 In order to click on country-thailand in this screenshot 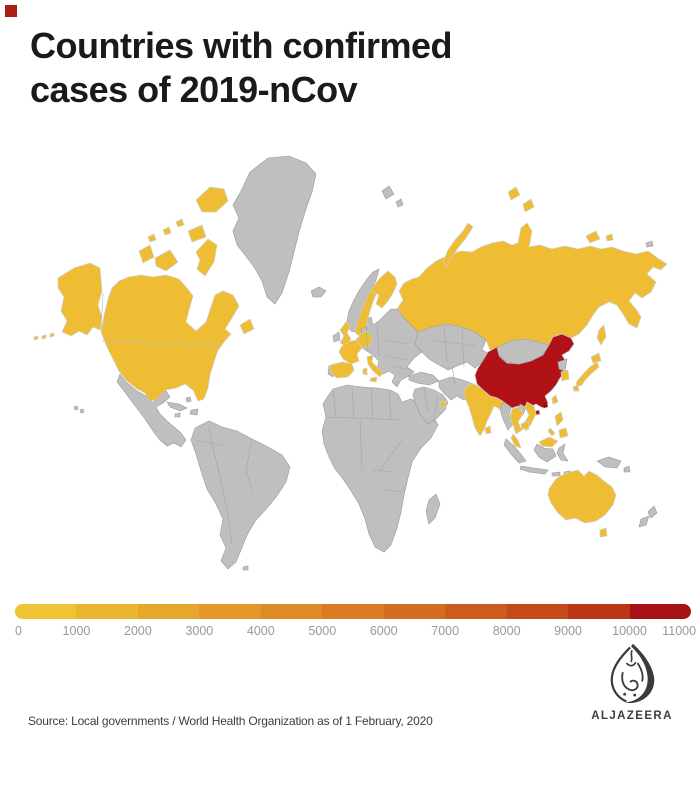, I will do `click(516, 420)`.